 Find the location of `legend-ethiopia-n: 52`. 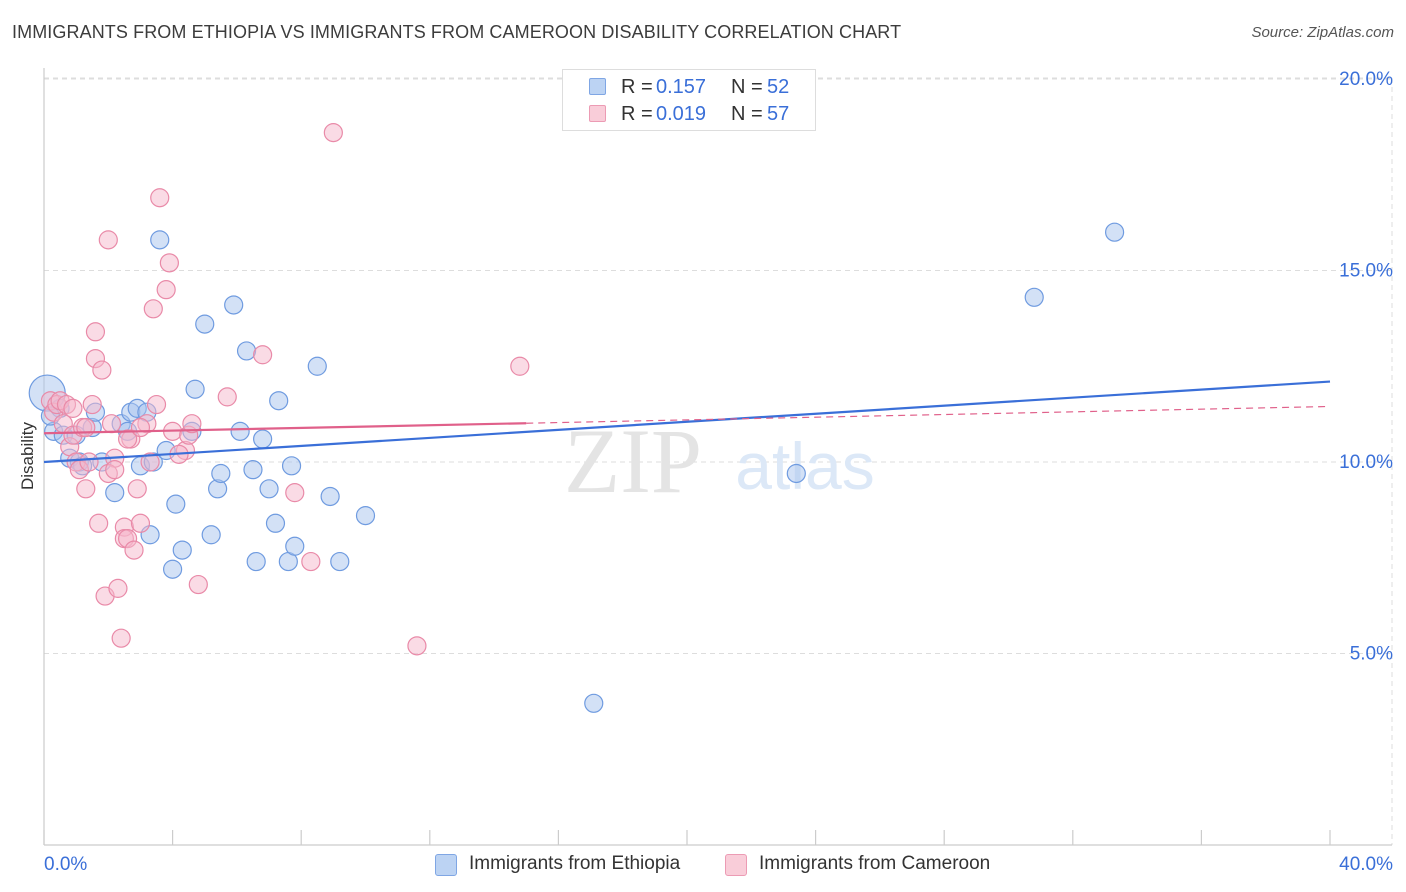

legend-ethiopia-n: 52 is located at coordinates (778, 87).